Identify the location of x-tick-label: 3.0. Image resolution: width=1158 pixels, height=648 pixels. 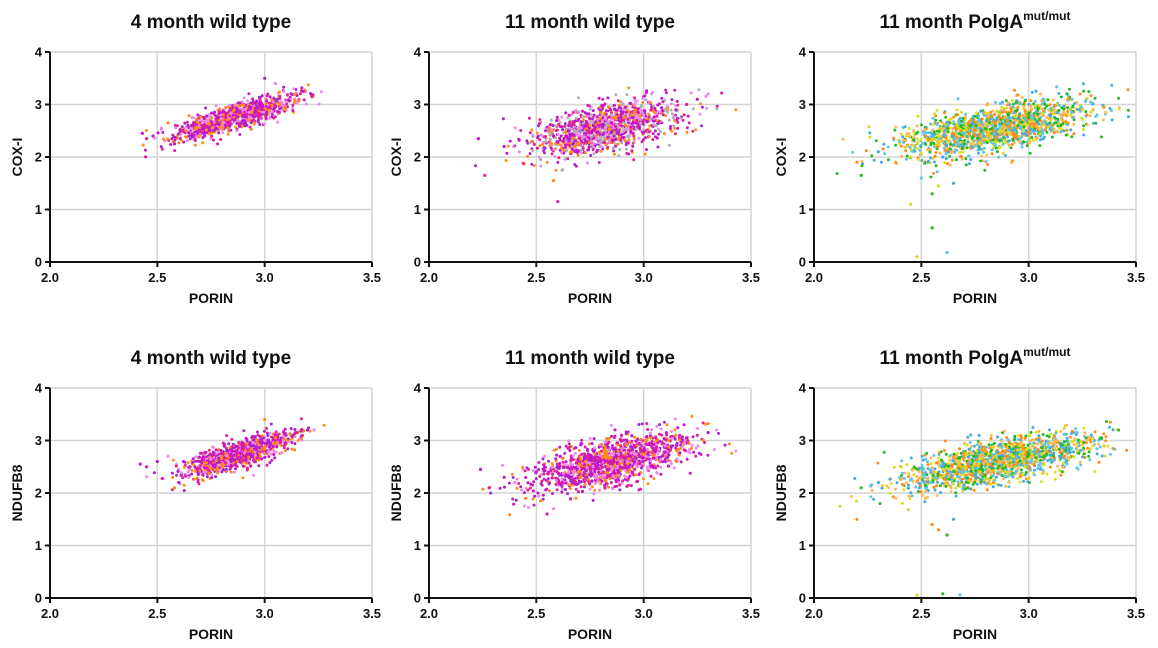
(644, 277).